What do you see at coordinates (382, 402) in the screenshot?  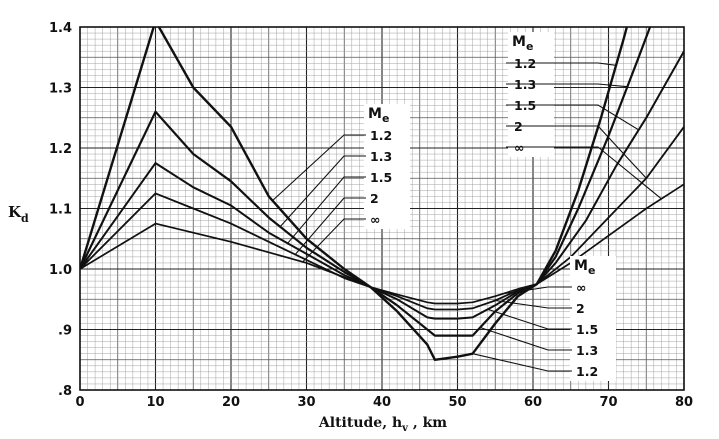 I see `x-tick-label: 40` at bounding box center [382, 402].